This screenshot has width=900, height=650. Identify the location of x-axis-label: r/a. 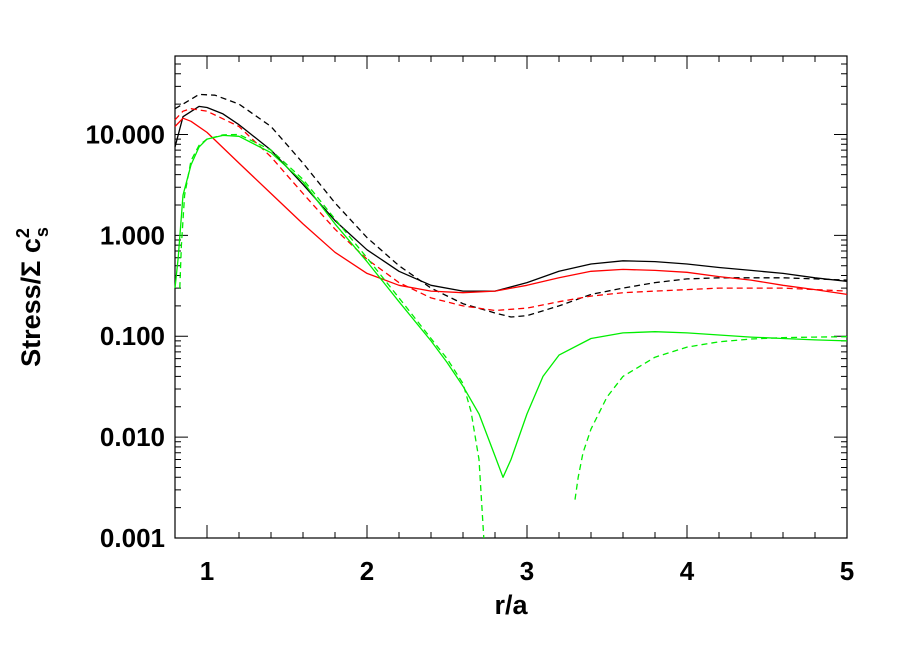
(511, 605).